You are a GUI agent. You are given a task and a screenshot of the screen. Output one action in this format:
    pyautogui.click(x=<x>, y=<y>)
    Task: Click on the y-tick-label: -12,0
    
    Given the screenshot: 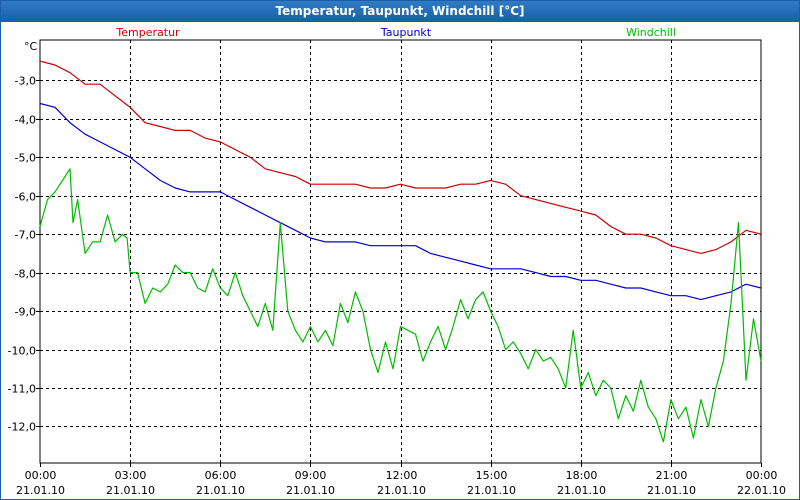 What is the action you would take?
    pyautogui.click(x=22, y=427)
    